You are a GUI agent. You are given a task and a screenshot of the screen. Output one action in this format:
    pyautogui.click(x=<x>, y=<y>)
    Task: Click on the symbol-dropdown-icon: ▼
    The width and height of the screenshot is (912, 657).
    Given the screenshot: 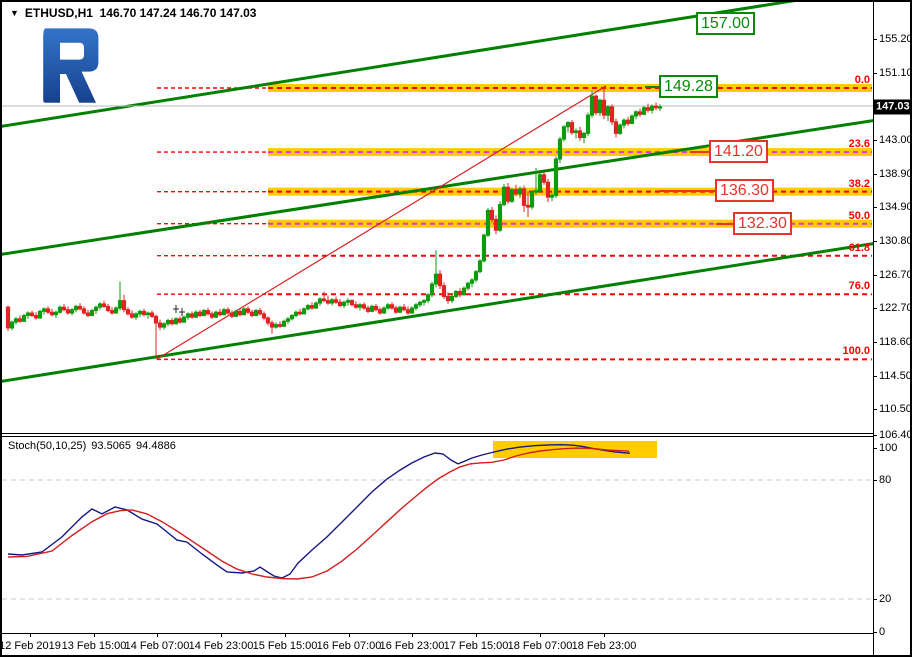 What is the action you would take?
    pyautogui.click(x=14, y=13)
    